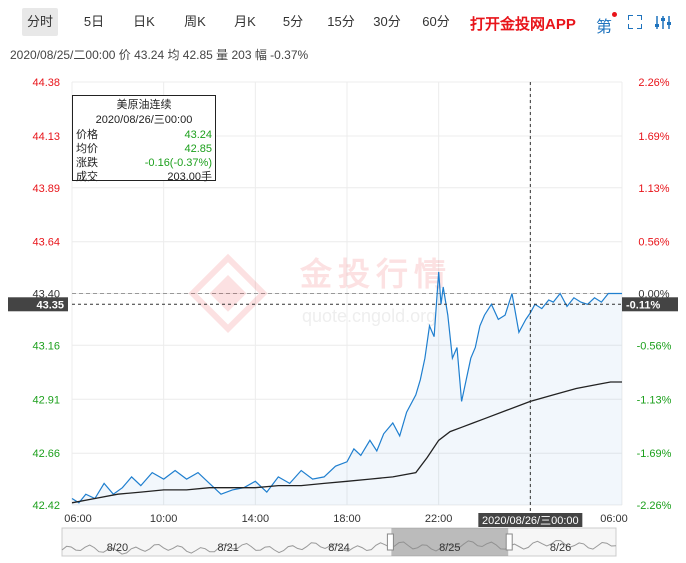 Image resolution: width=686 pixels, height=563 pixels. I want to click on tooltip-row: 涨跌 -0.16(-0.37%), so click(144, 163).